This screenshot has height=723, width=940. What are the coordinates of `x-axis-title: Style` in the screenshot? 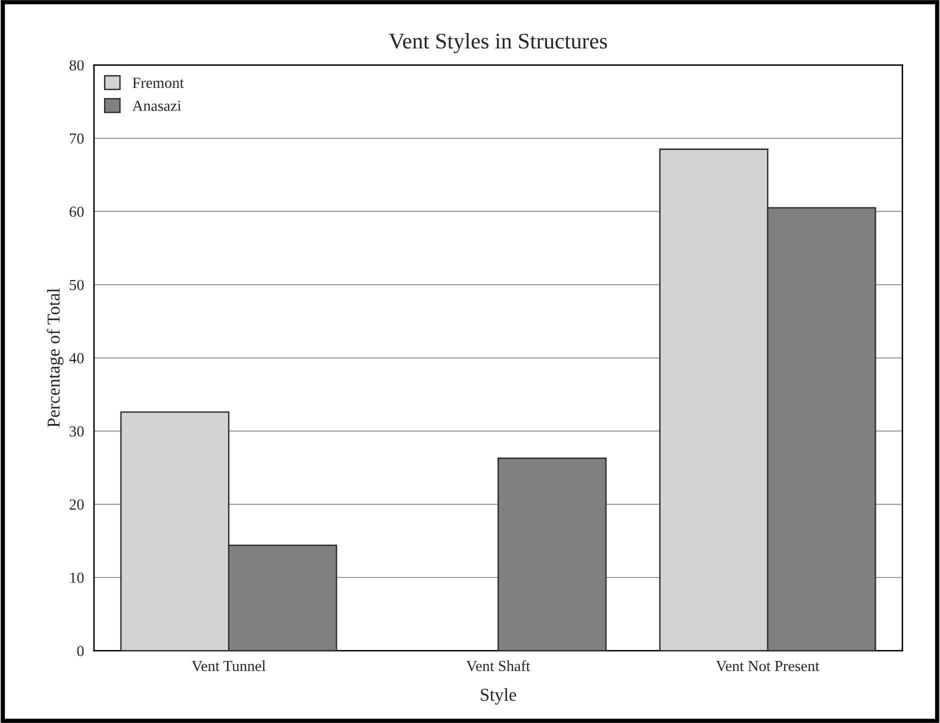 It's located at (498, 696).